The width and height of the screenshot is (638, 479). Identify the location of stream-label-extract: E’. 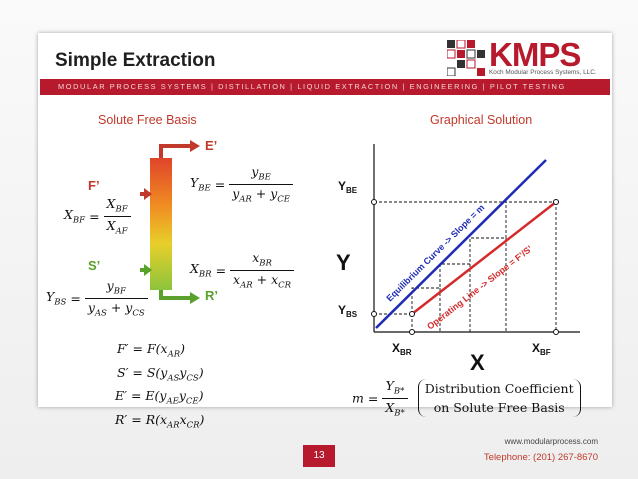
(211, 145).